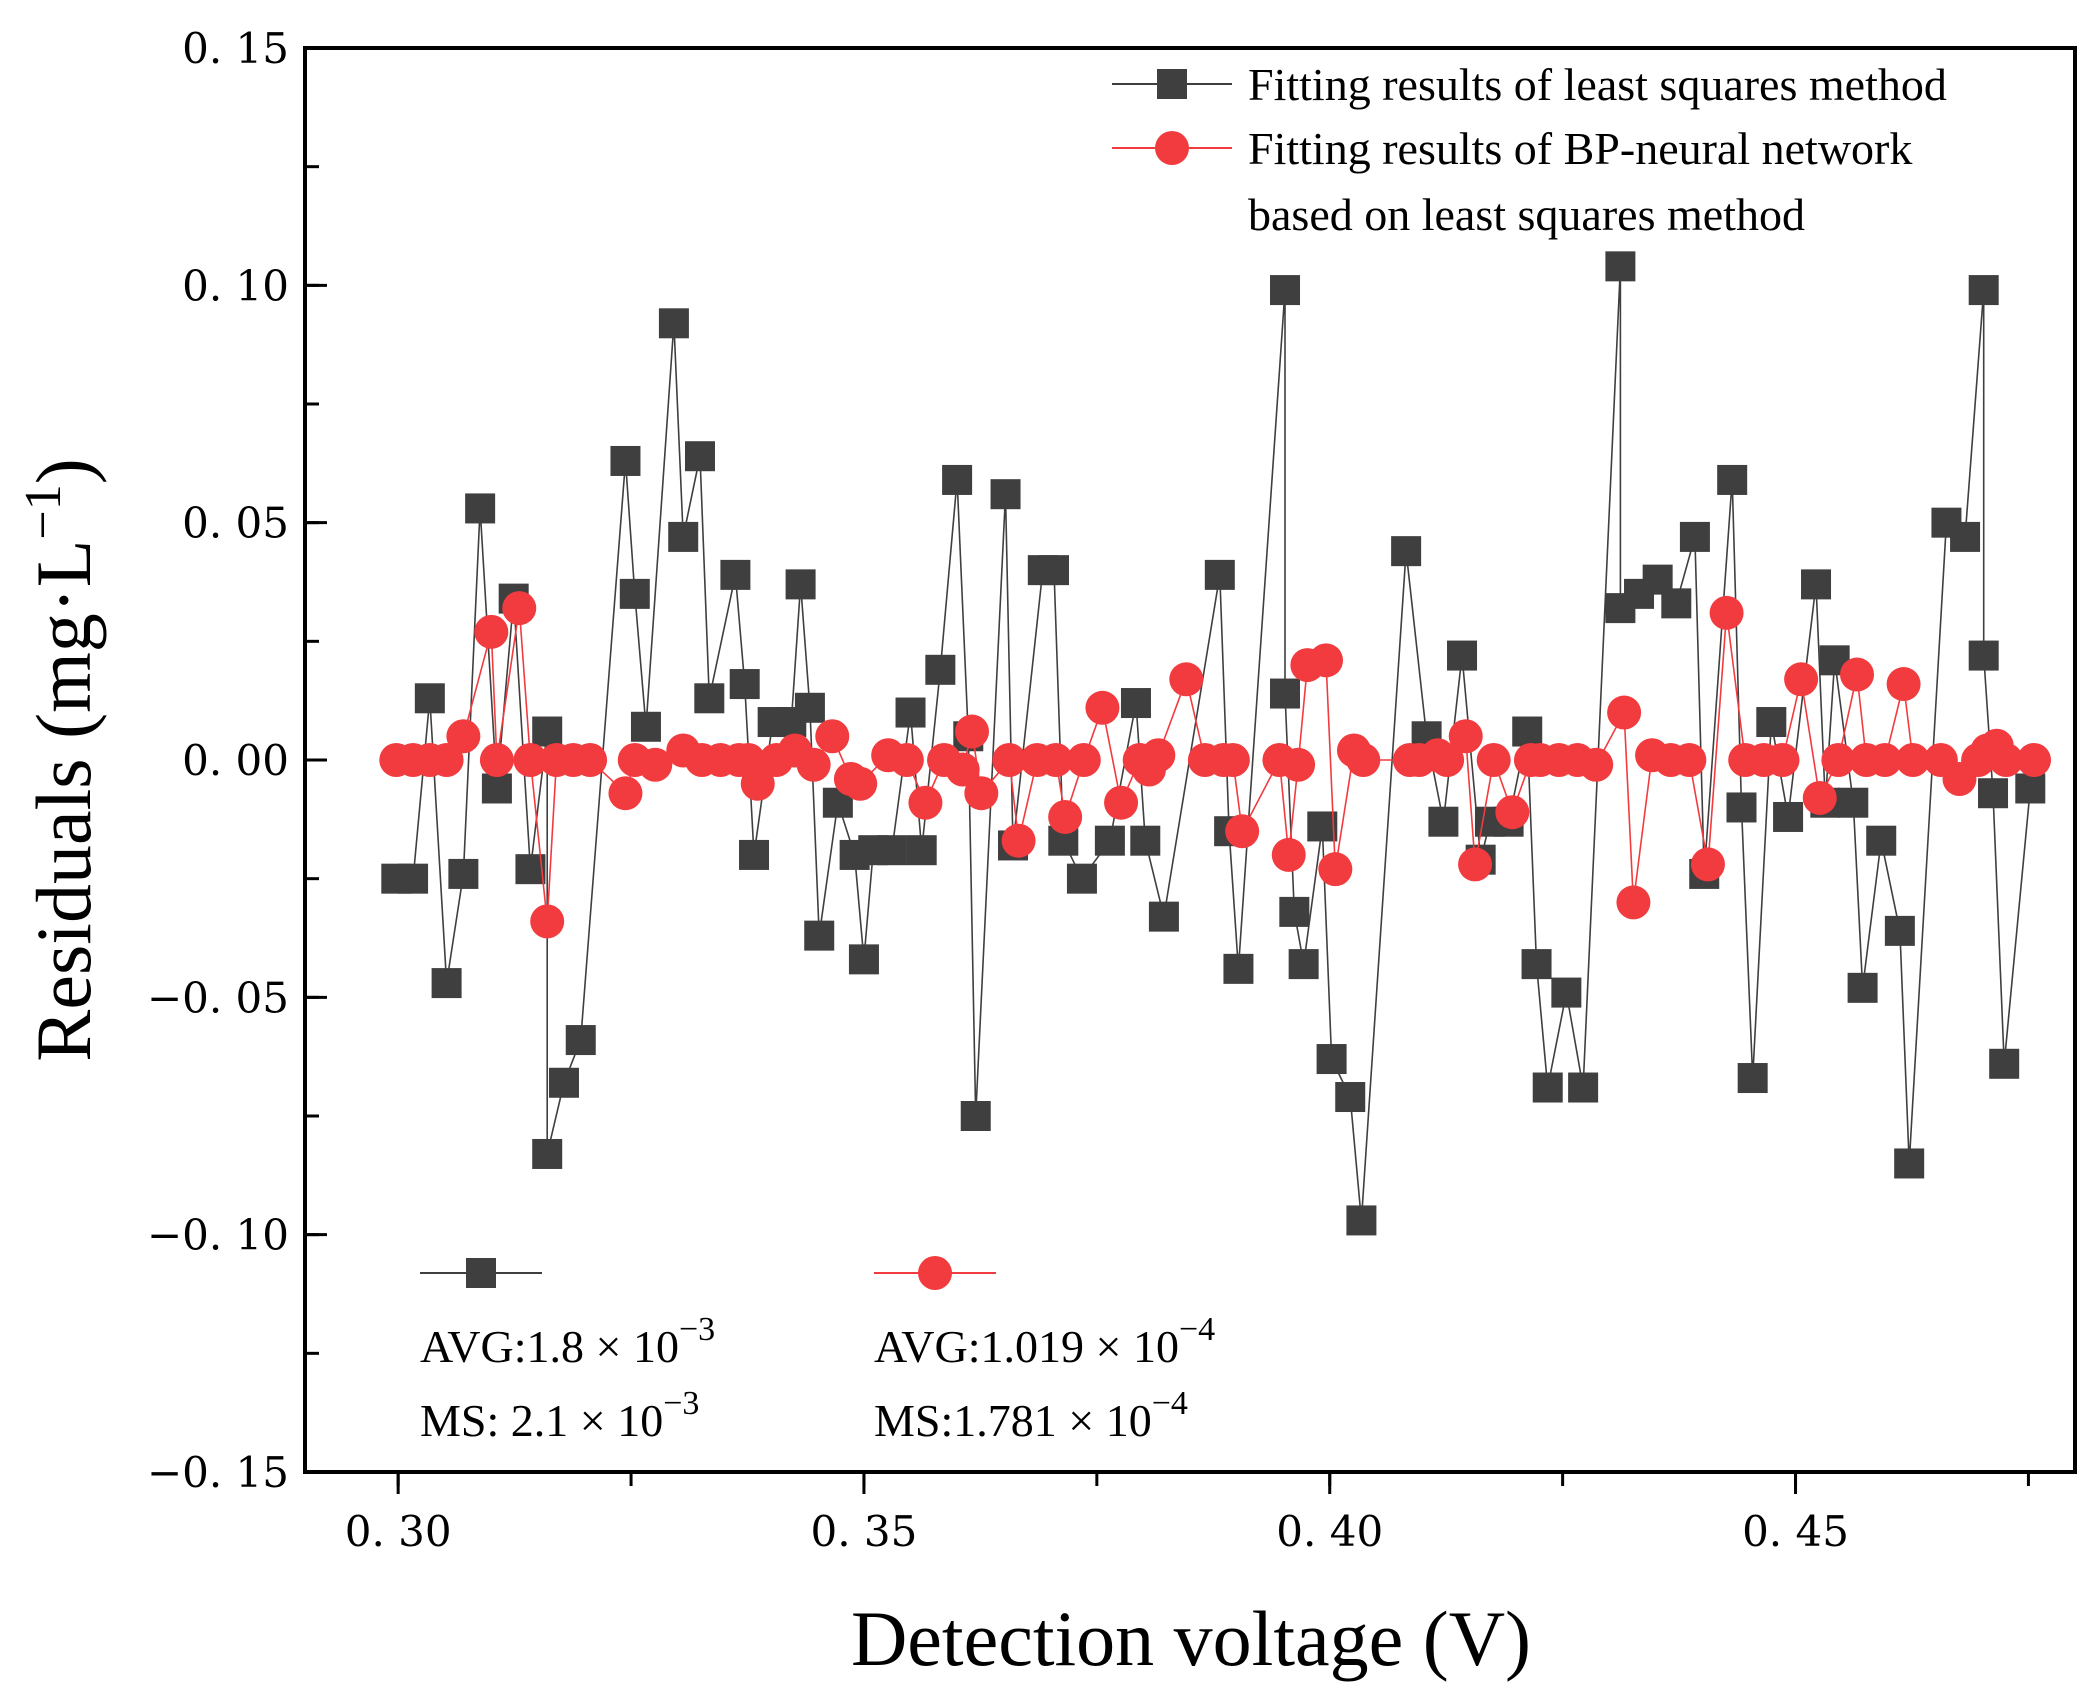  Describe the element at coordinates (864, 1531) in the screenshot. I see `x-tick-label: 0. 35` at that location.